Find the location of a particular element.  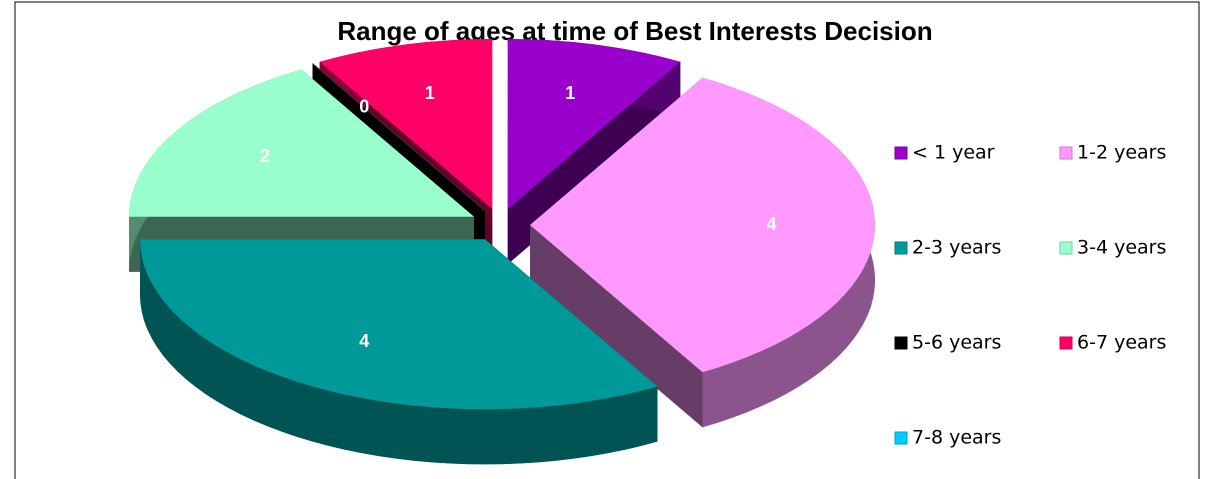

legend-label: 5-6 years is located at coordinates (956, 343).